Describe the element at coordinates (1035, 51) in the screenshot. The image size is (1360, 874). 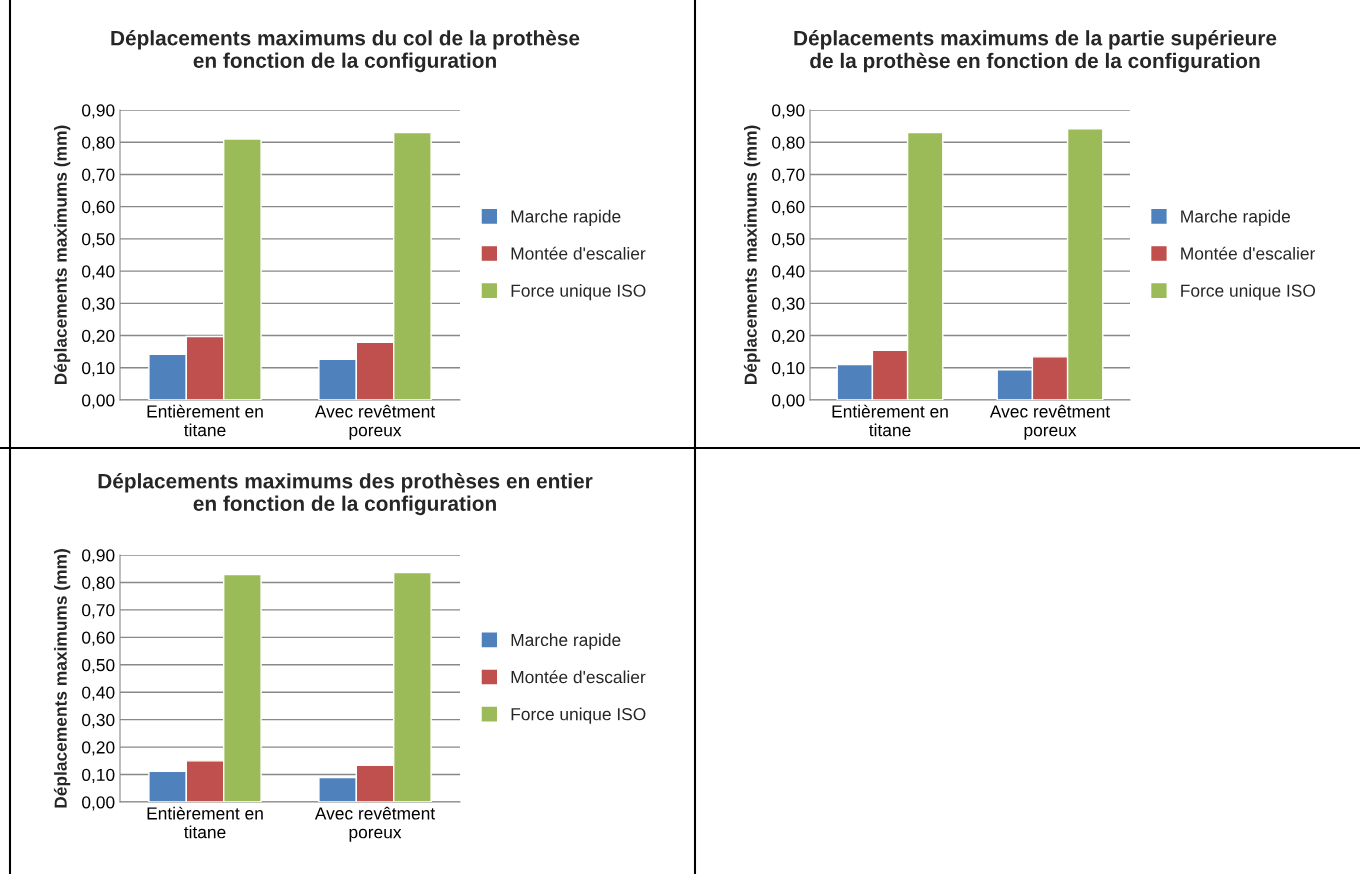
I see `chart-title: Déplacements maximums de la partie supérieure de la prothèse en fonction de la configuration` at that location.